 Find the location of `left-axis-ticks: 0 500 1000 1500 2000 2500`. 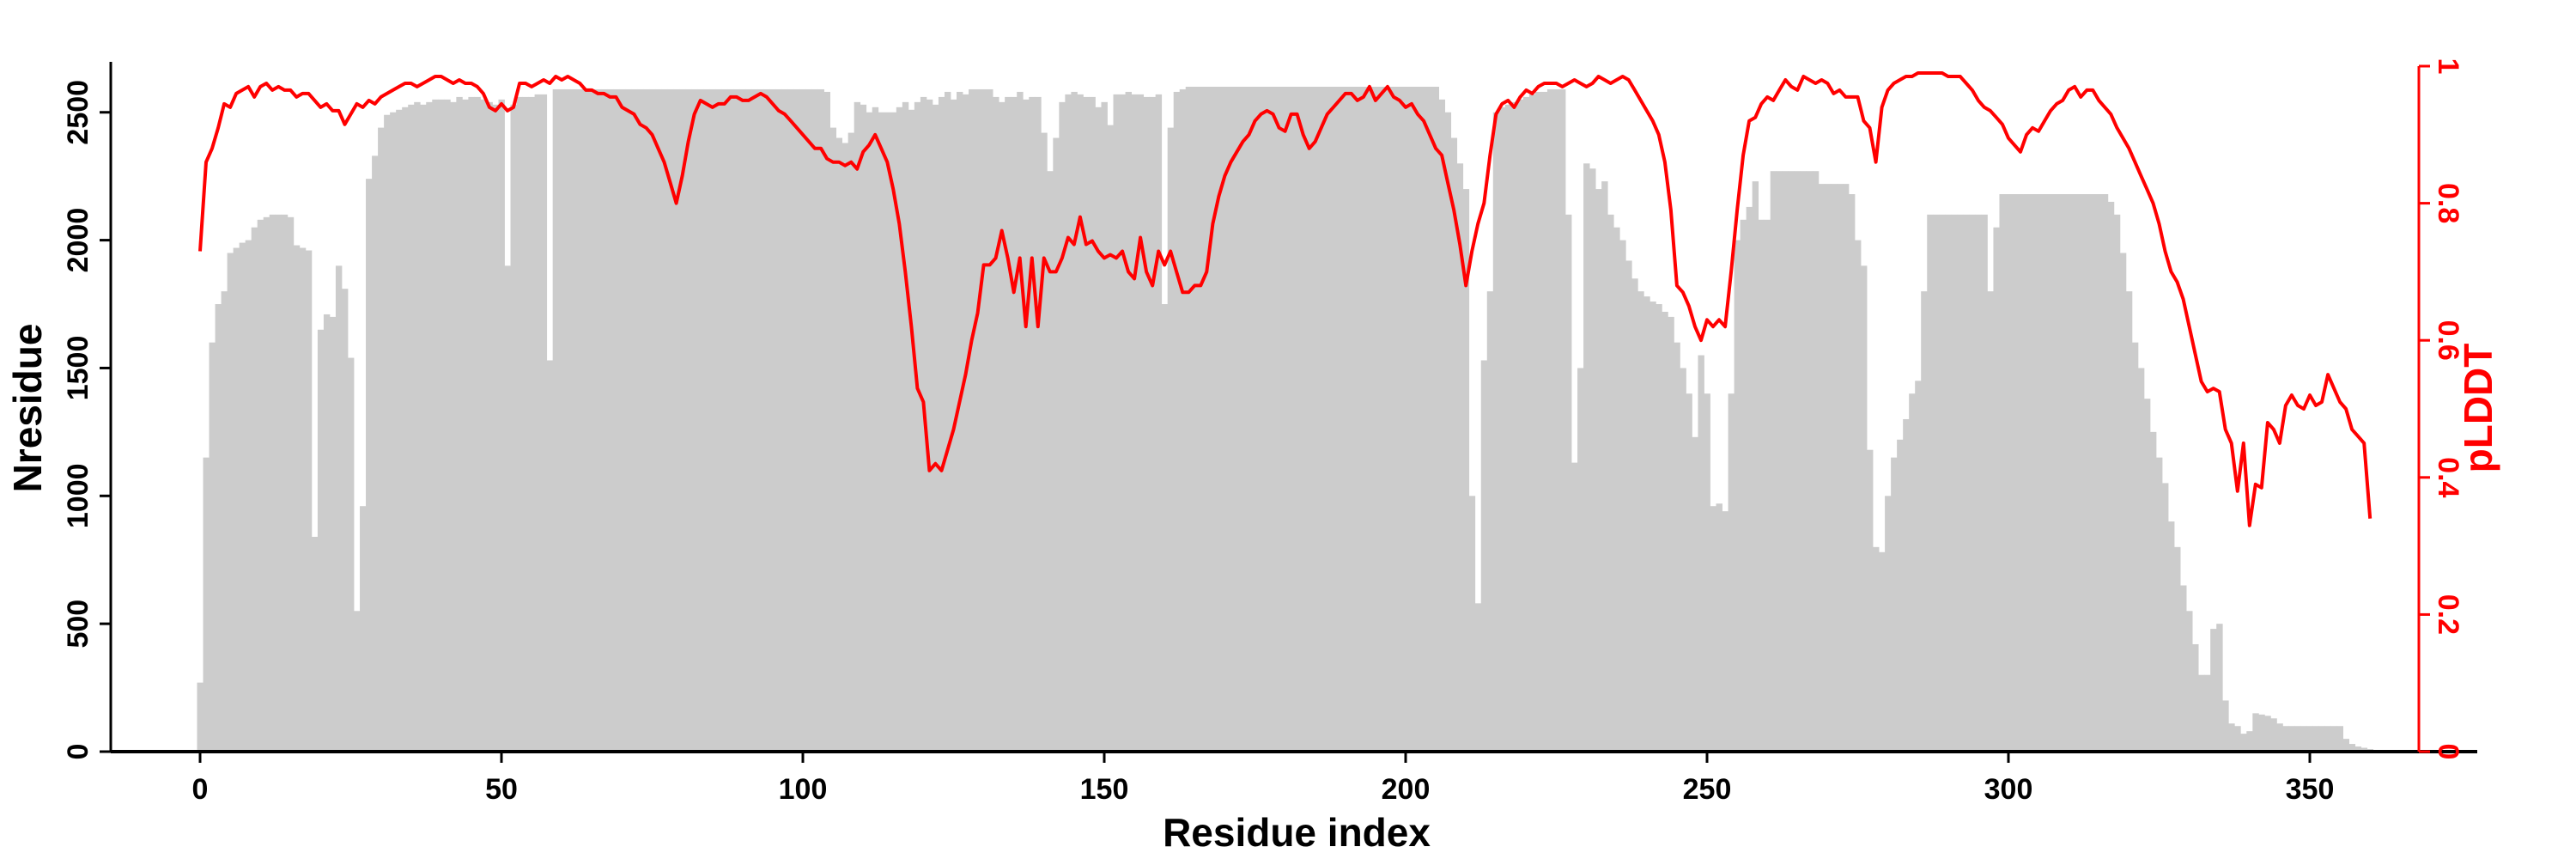

left-axis-ticks: 0 500 1000 1500 2000 2500 is located at coordinates (86, 420).